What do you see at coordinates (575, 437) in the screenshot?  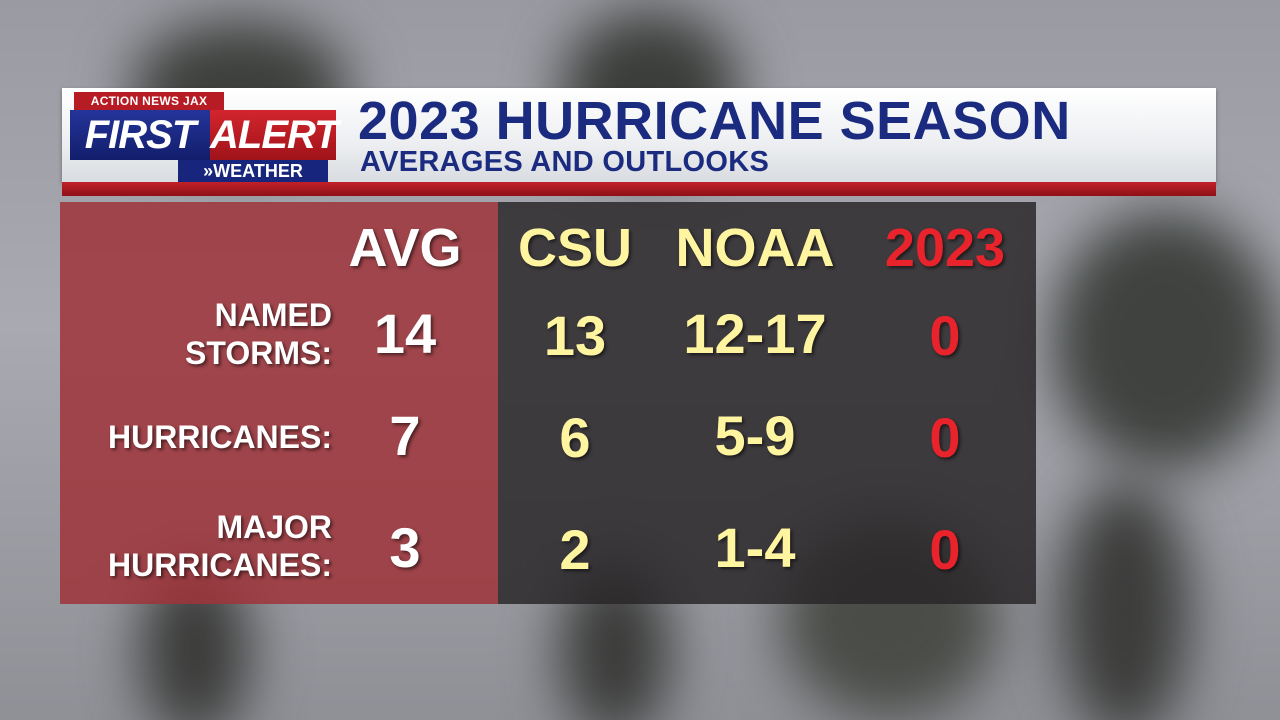 I see `hurricanes-csu: 6` at bounding box center [575, 437].